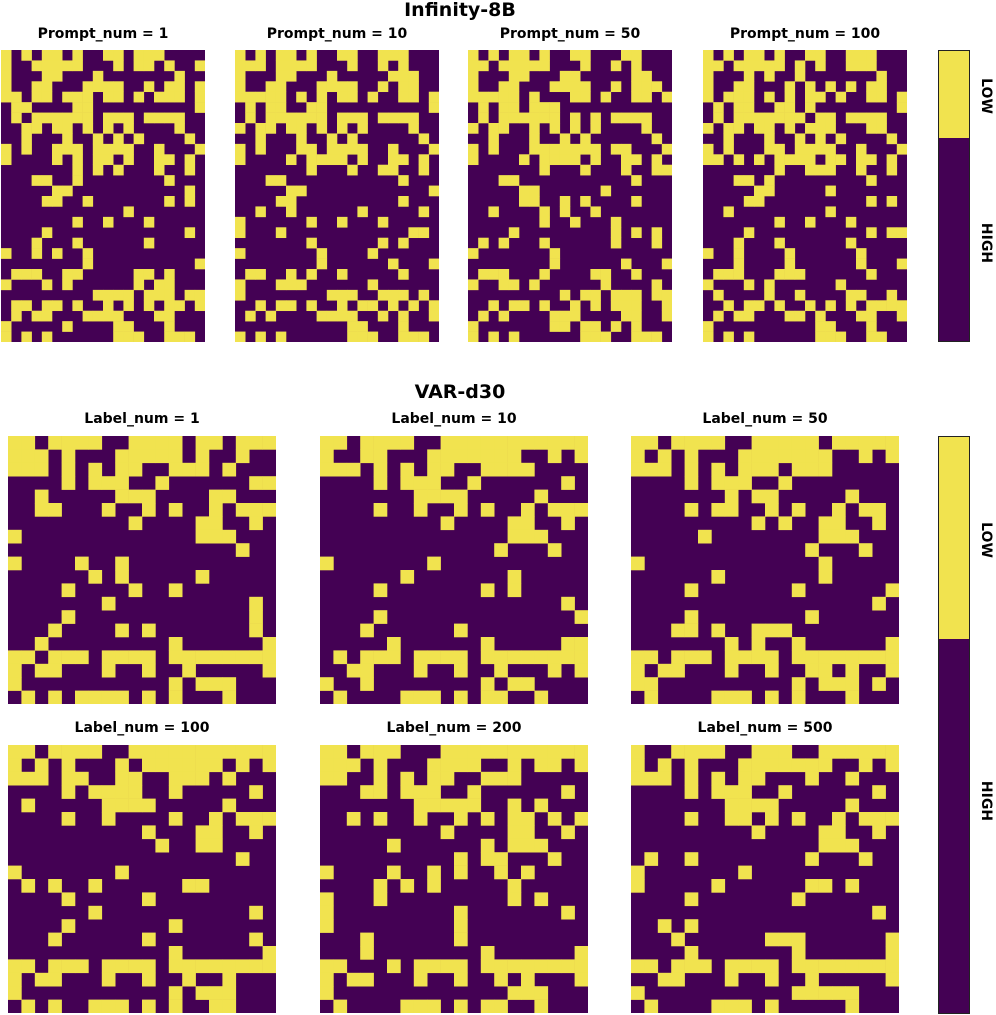 Image resolution: width=996 pixels, height=1015 pixels. What do you see at coordinates (460, 392) in the screenshot?
I see `section-title-var: VAR-d30` at bounding box center [460, 392].